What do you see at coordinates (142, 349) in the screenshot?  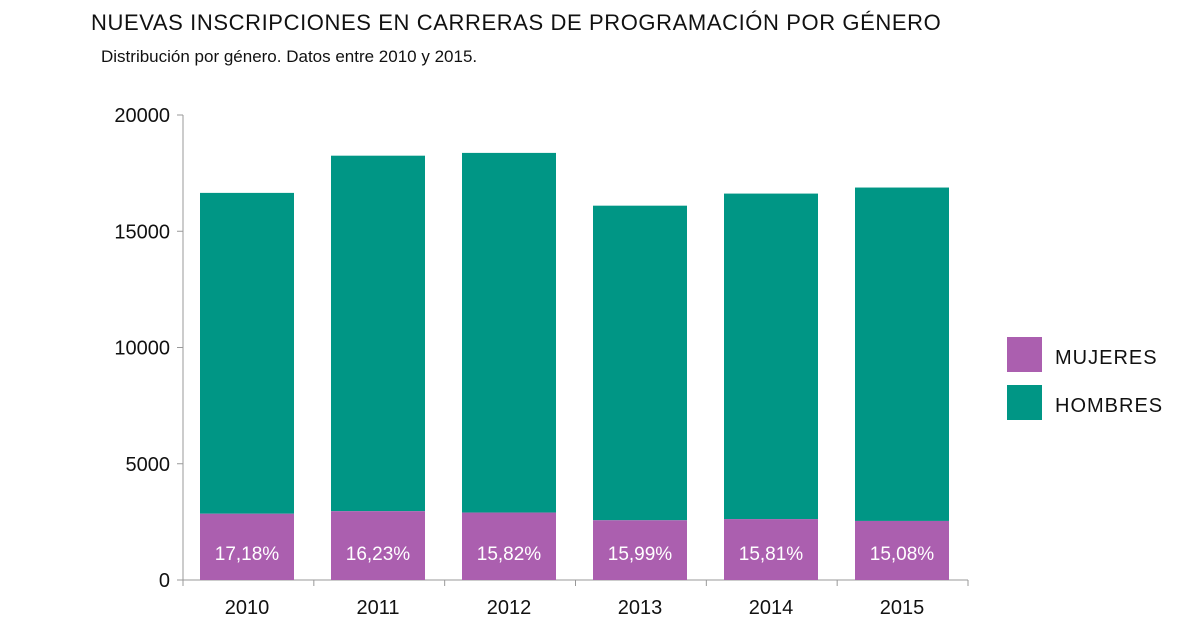 I see `y-tick-label: 10000` at bounding box center [142, 349].